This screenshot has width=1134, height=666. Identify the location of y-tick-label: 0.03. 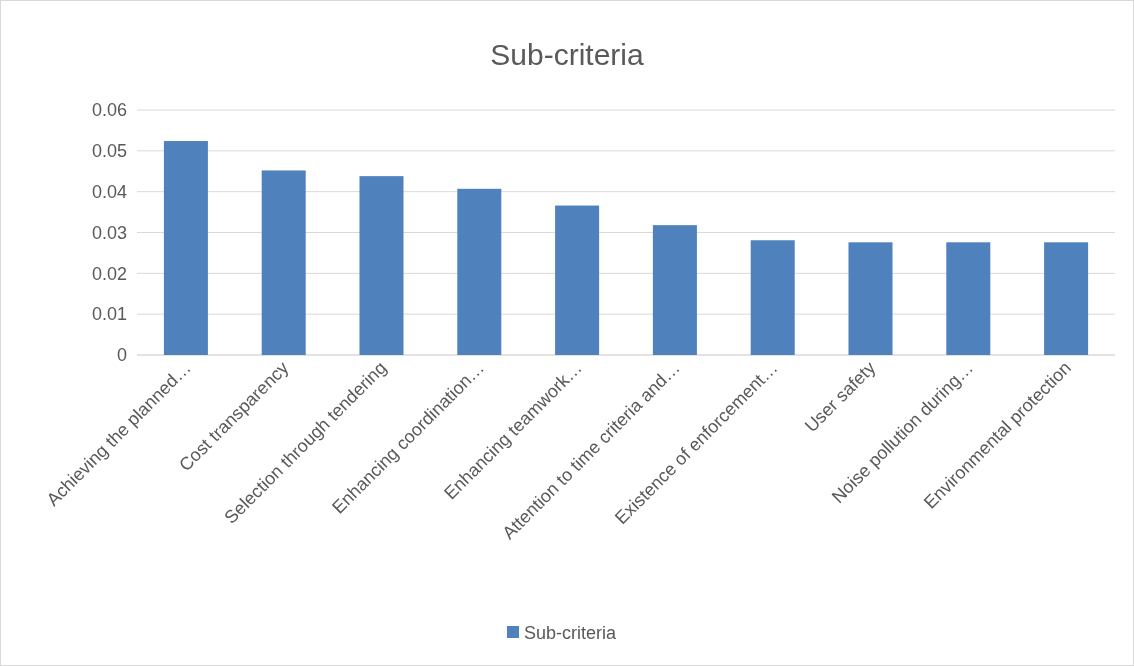
(109, 232).